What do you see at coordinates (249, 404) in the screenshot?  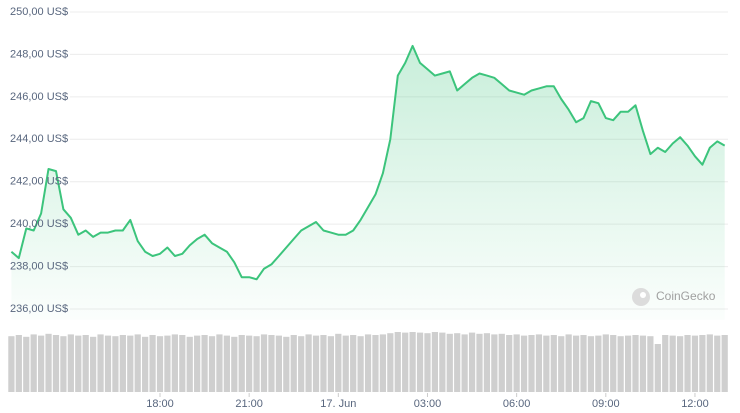 I see `x-tick-label: 21:00` at bounding box center [249, 404].